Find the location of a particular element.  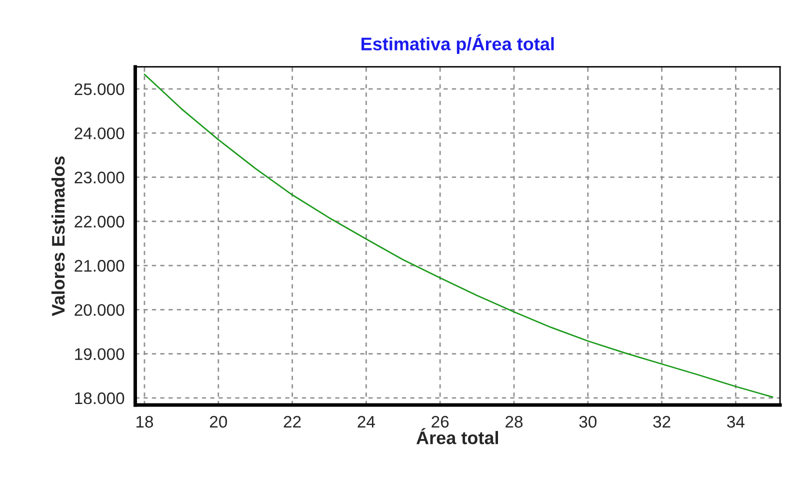

x-tick-label: 22 is located at coordinates (292, 422).